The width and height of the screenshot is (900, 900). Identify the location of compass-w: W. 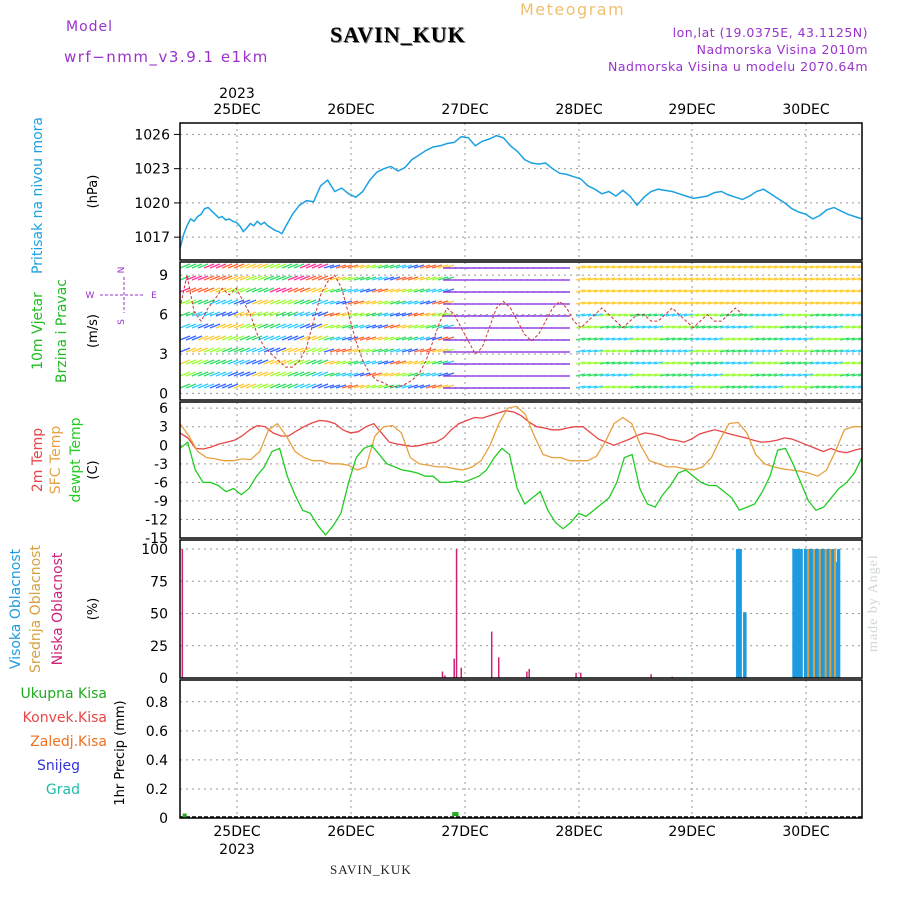
(90, 296).